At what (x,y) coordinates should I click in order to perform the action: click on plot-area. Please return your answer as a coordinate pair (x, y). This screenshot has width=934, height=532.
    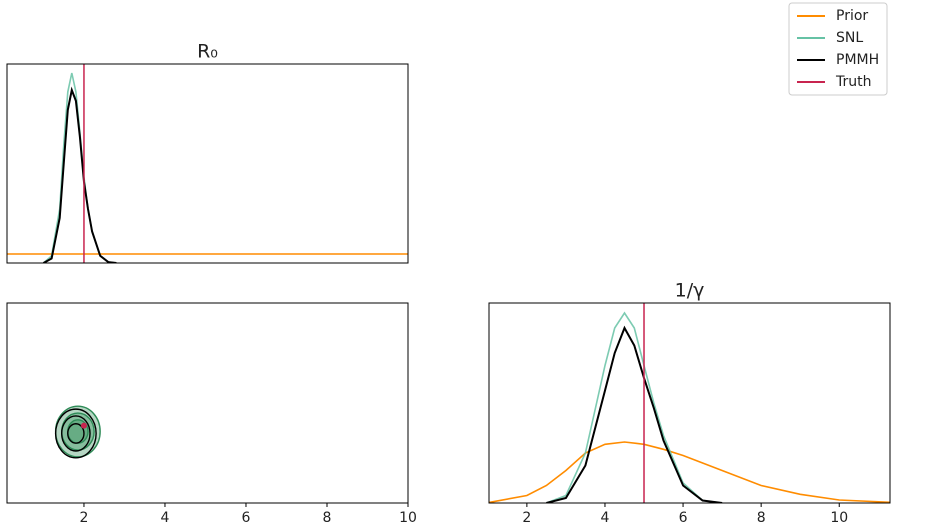
    Looking at the image, I should click on (77, 432).